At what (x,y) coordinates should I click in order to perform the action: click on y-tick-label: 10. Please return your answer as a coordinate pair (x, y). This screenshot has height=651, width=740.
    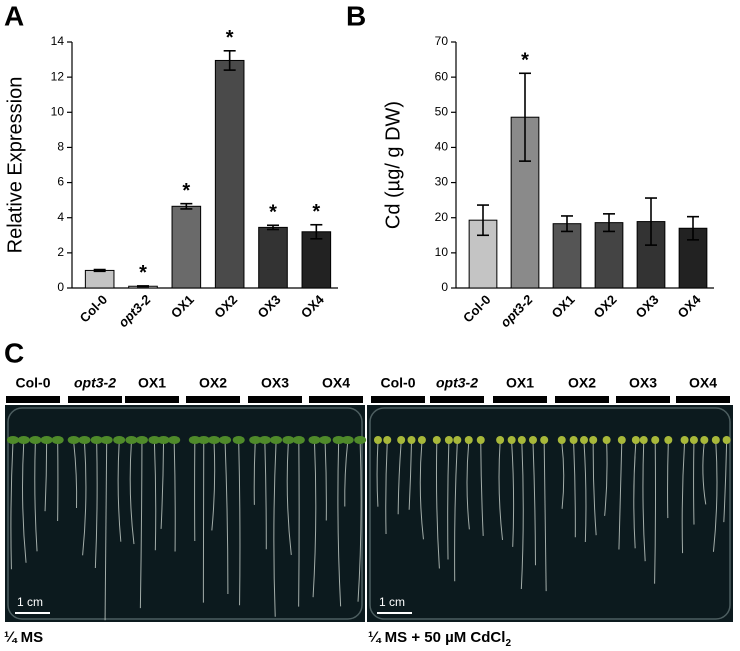
    Looking at the image, I should click on (442, 252).